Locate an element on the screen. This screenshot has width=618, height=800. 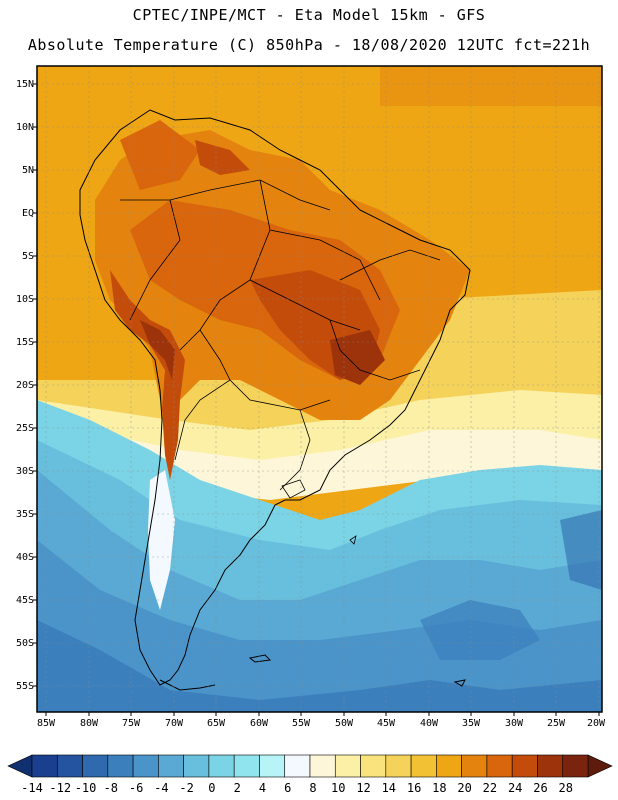
lat-label: 15N is located at coordinates (25, 84).